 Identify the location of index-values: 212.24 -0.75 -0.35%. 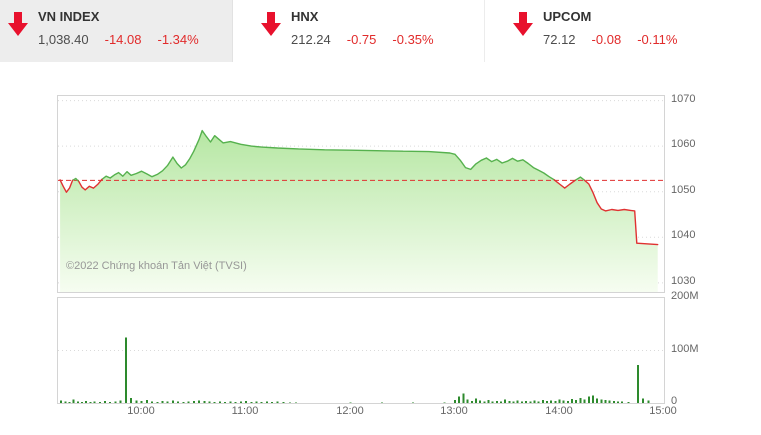
(362, 39).